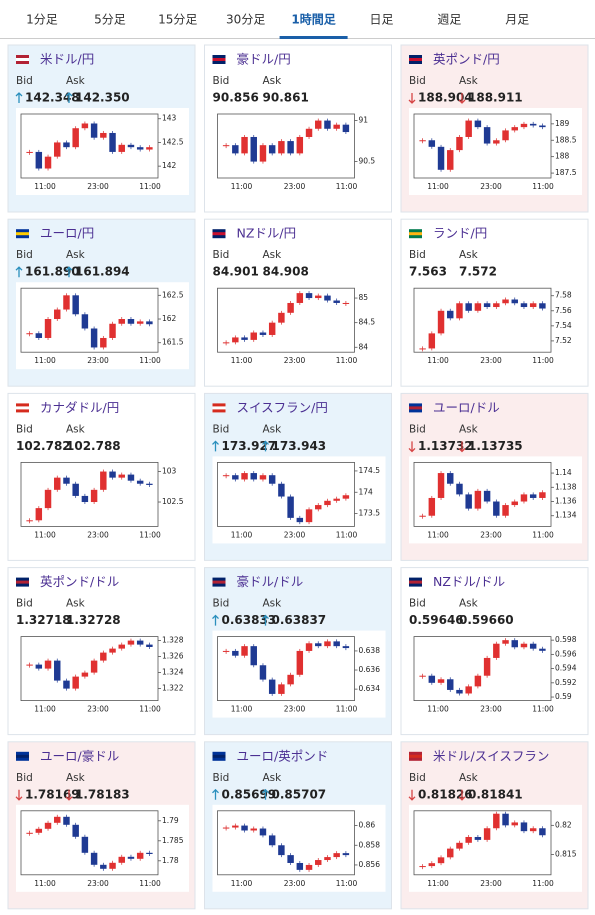 The height and width of the screenshot is (915, 595). What do you see at coordinates (445, 794) in the screenshot?
I see `bid-value: 0.81826` at bounding box center [445, 794].